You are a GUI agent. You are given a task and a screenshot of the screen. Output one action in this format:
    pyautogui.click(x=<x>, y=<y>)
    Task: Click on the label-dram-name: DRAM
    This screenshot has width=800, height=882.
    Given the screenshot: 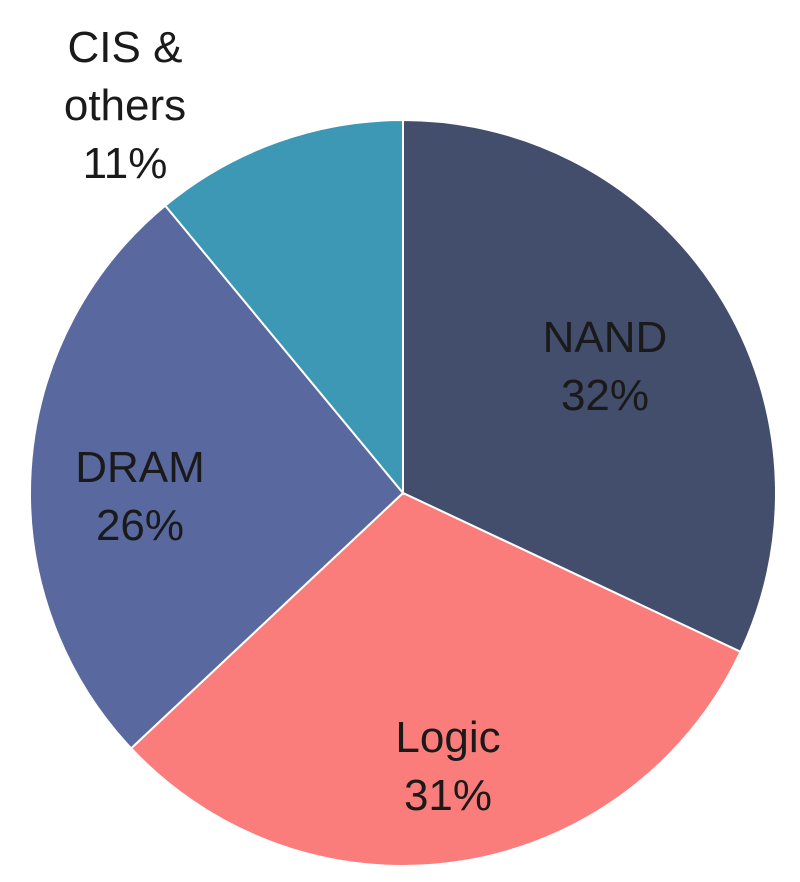 What is the action you would take?
    pyautogui.click(x=140, y=467)
    